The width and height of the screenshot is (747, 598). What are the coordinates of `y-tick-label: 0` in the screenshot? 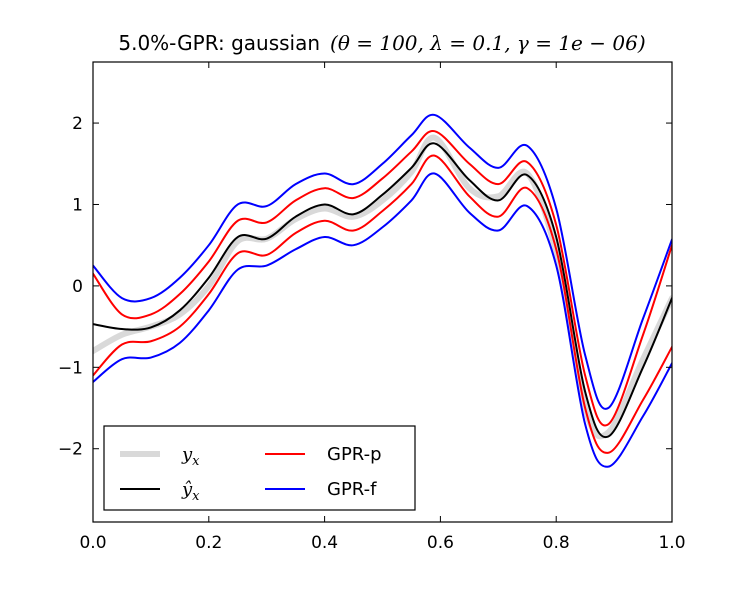 It's located at (77, 287).